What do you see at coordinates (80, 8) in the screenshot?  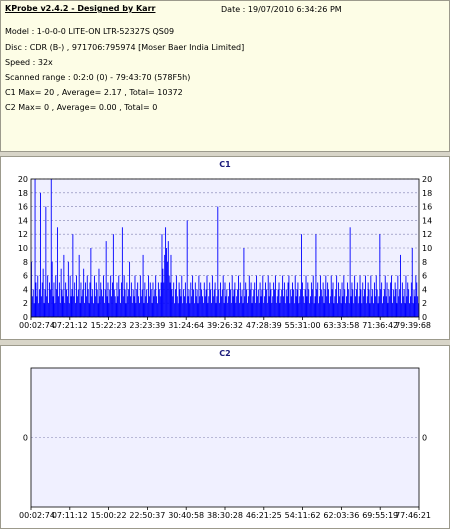 I see `app-title: KProbe v2.4.2 - Designed by Karr` at bounding box center [80, 8].